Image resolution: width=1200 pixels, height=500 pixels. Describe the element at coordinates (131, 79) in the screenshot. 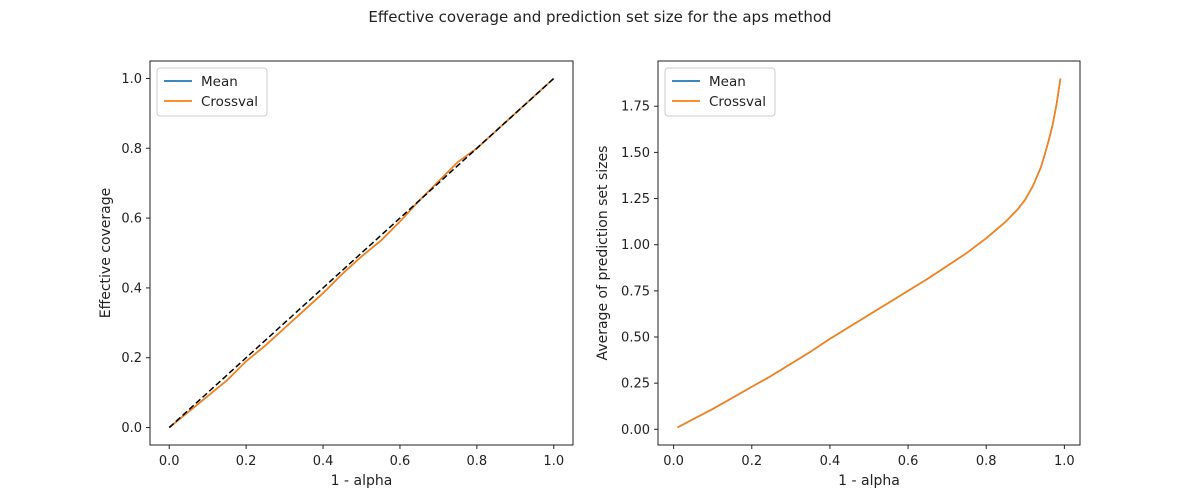

I see `y-tick-label: 1.0` at that location.